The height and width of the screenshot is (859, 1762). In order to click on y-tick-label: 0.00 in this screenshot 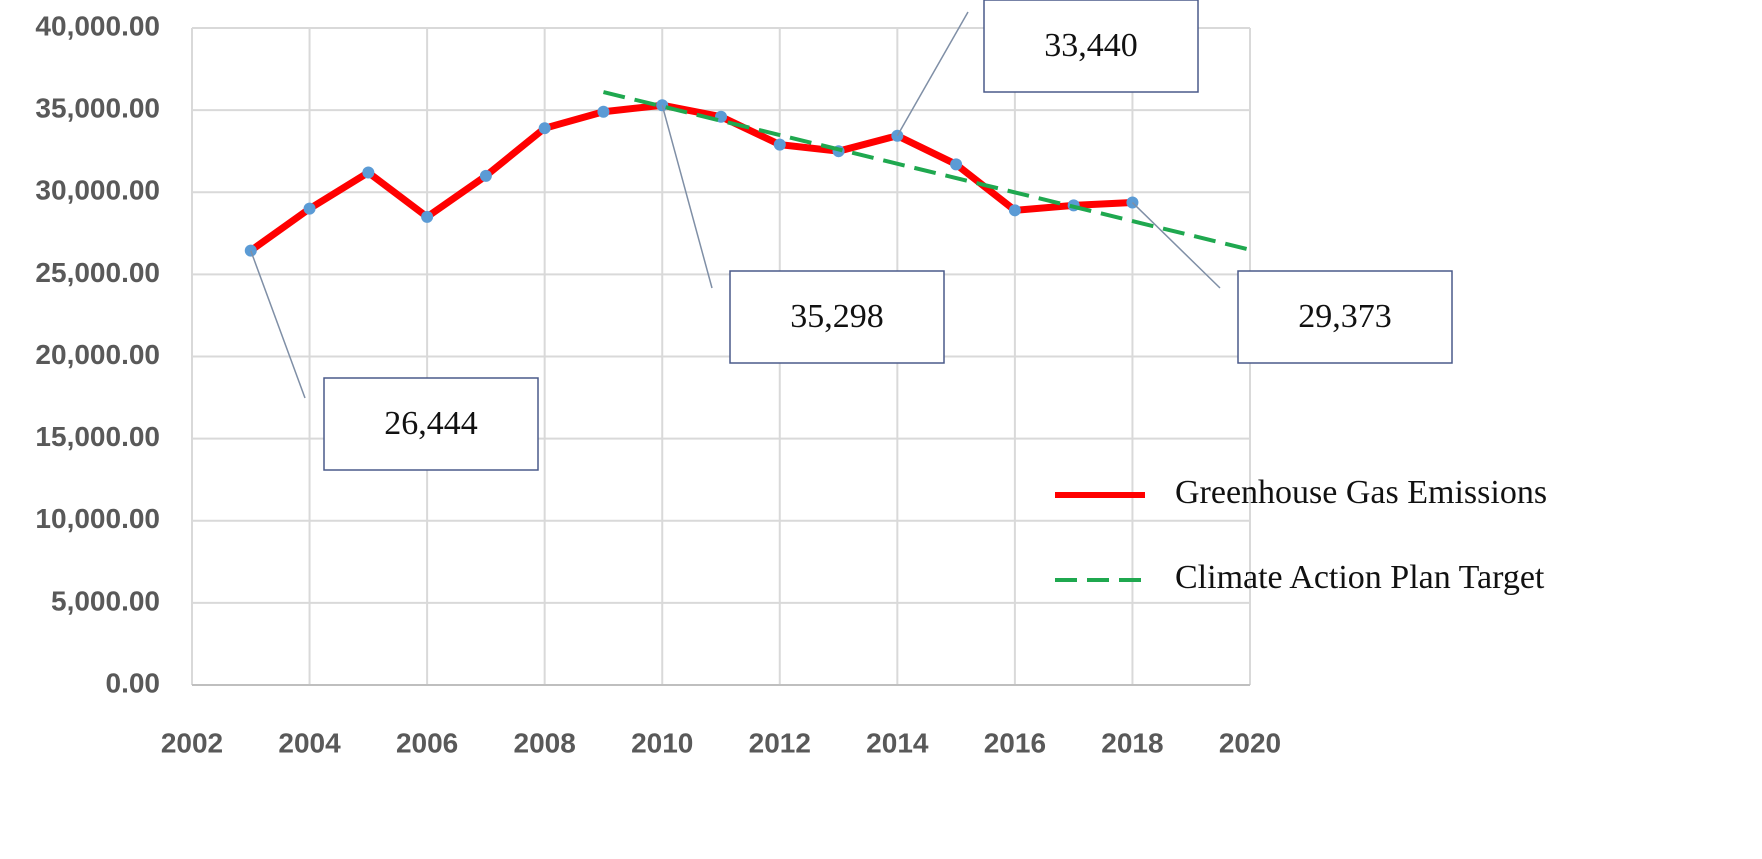, I will do `click(133, 682)`.